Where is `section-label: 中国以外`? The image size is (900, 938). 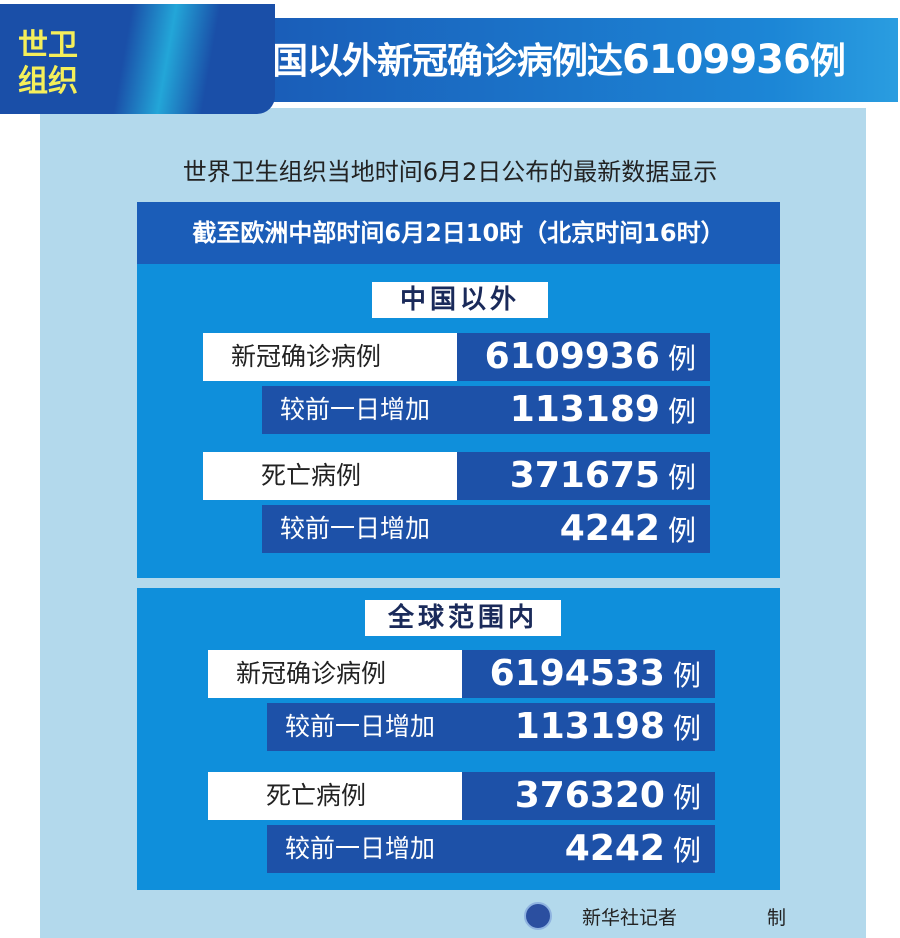 section-label: 中国以外 is located at coordinates (460, 300).